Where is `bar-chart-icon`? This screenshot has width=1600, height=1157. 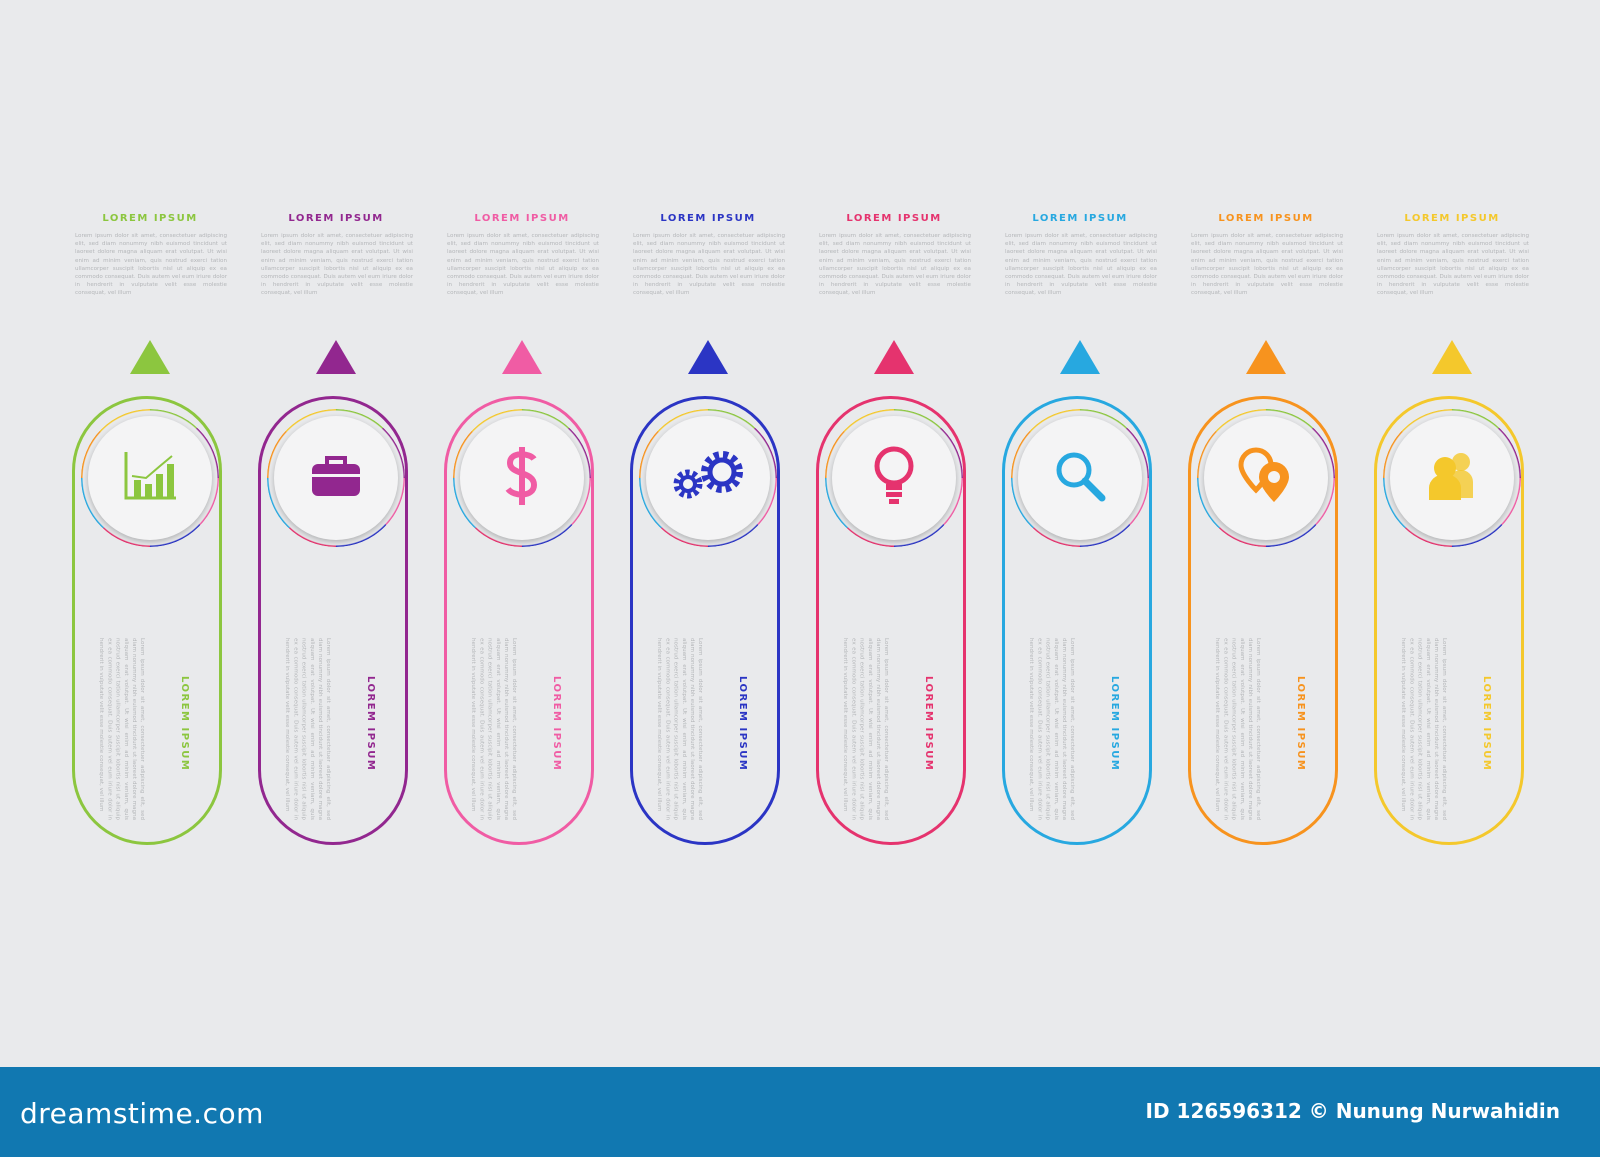 bar-chart-icon is located at coordinates (150, 478).